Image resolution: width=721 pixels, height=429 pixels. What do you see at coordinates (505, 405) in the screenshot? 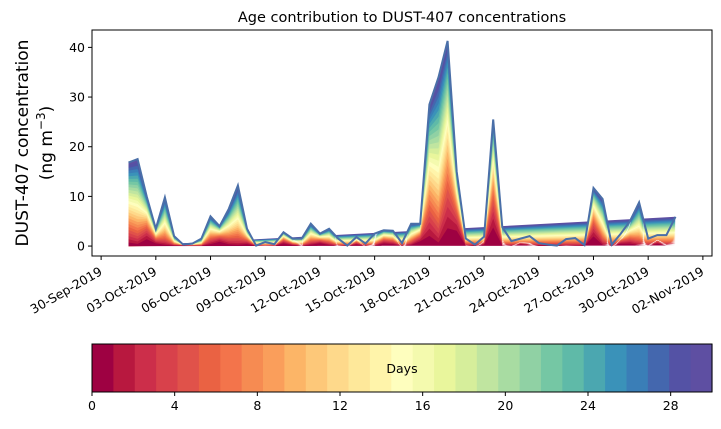
I see `colorbar-tick-label: 20` at bounding box center [505, 405].